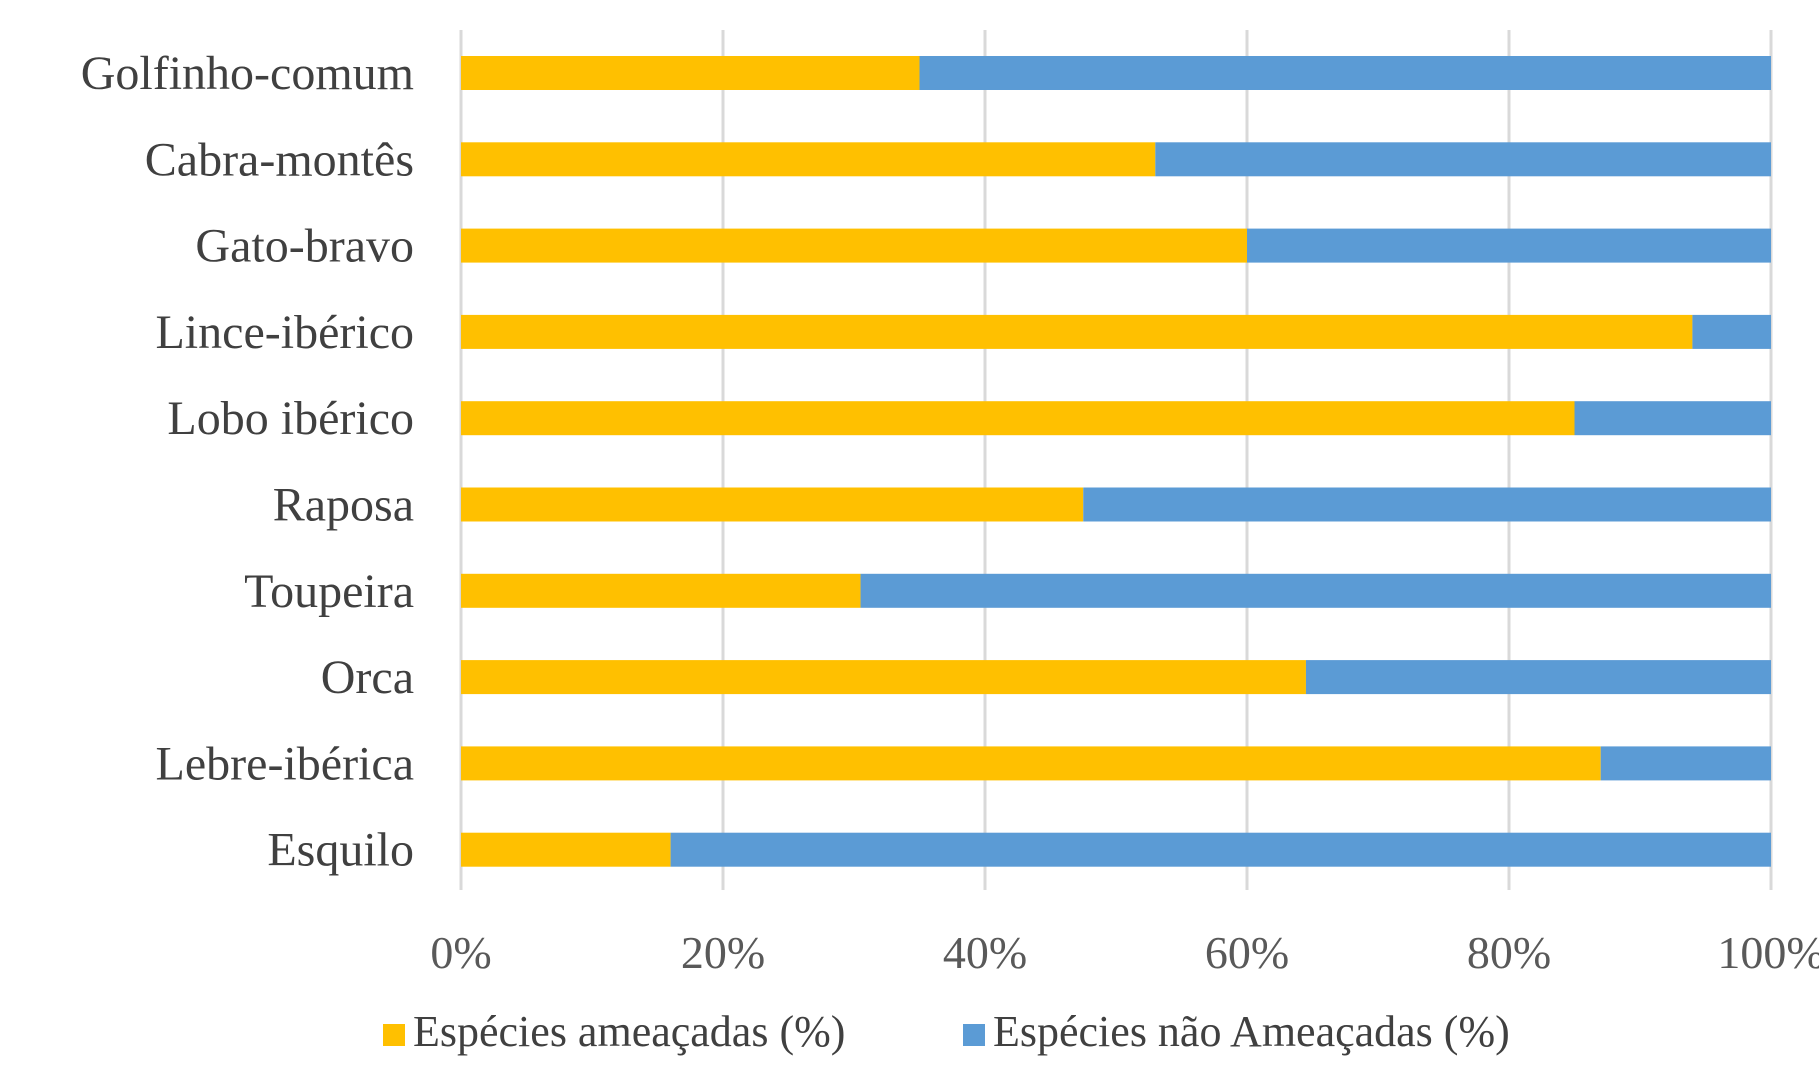 This screenshot has width=1819, height=1080. Describe the element at coordinates (247, 73) in the screenshot. I see `category-label: Golfinho-comum` at that location.